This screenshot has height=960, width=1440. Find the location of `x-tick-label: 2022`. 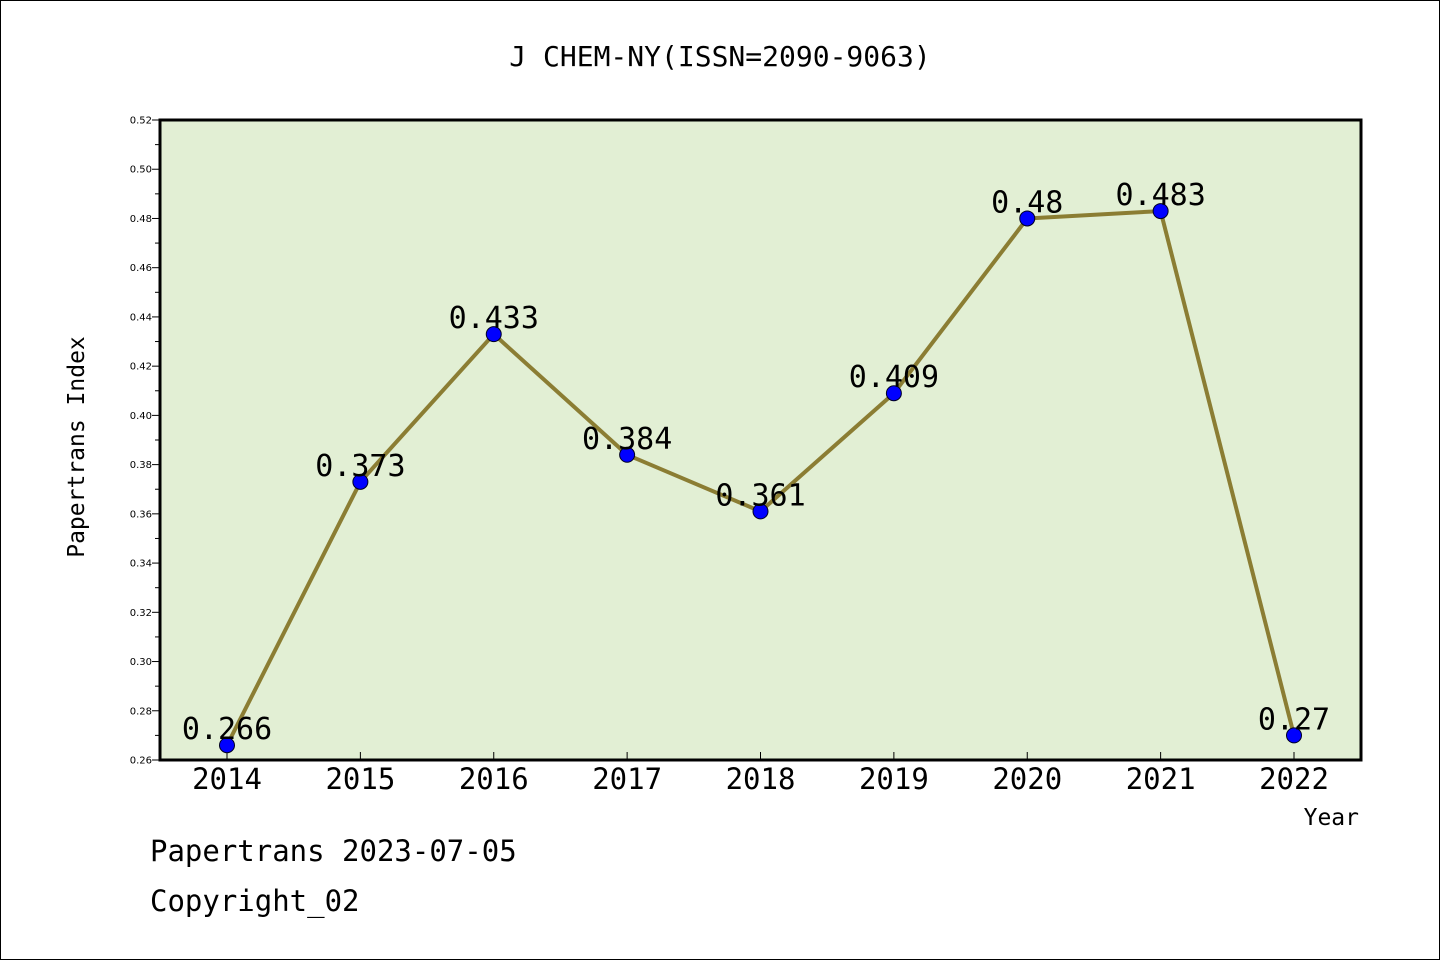

x-tick-label: 2022 is located at coordinates (1294, 779).